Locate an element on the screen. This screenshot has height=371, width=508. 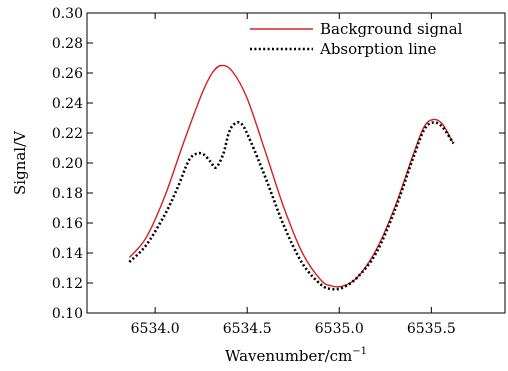
x-axis-title-text: Wavenumber/cm is located at coordinates (288, 356).